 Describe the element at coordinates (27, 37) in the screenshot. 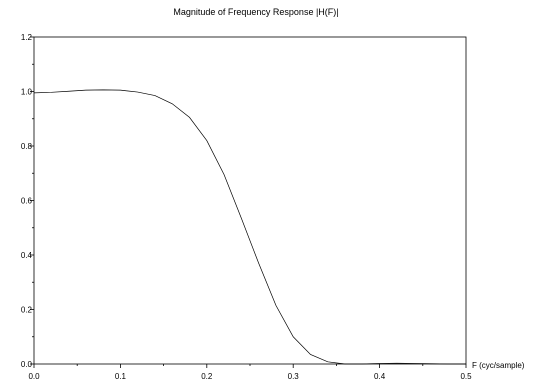

I see `y-tick-label: 1.2` at that location.